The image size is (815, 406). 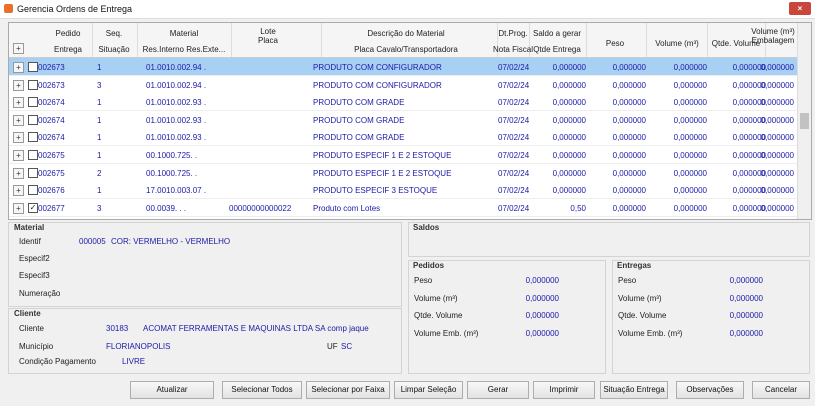 I want to click on table-cell: Produto com Lotes, so click(x=347, y=208).